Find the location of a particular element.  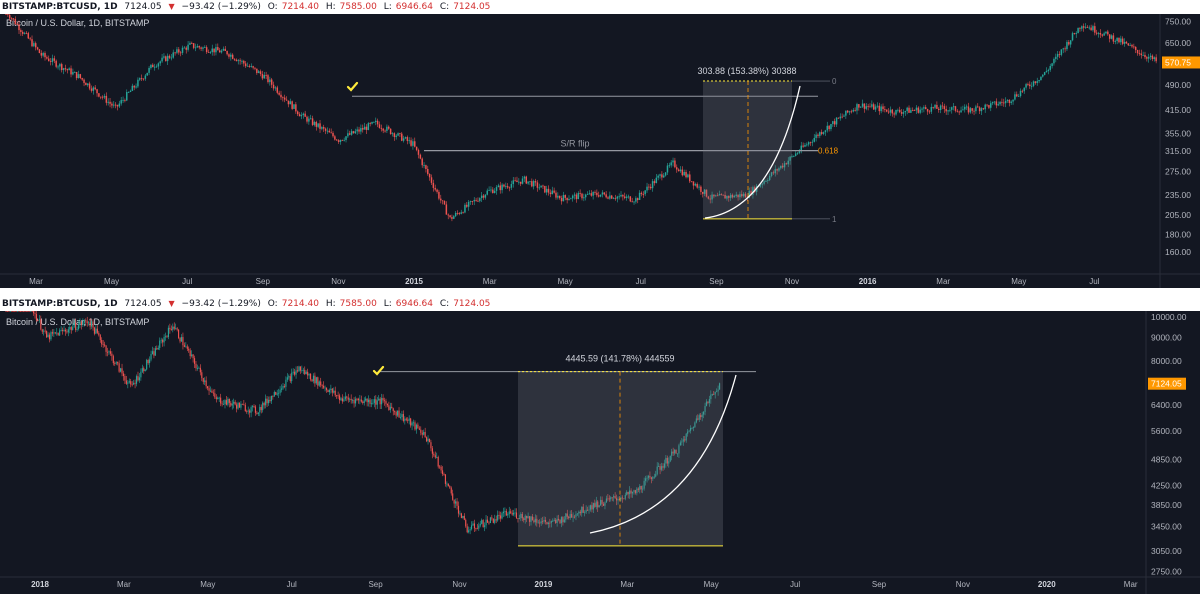

open-value: 7214.40 is located at coordinates (300, 304).